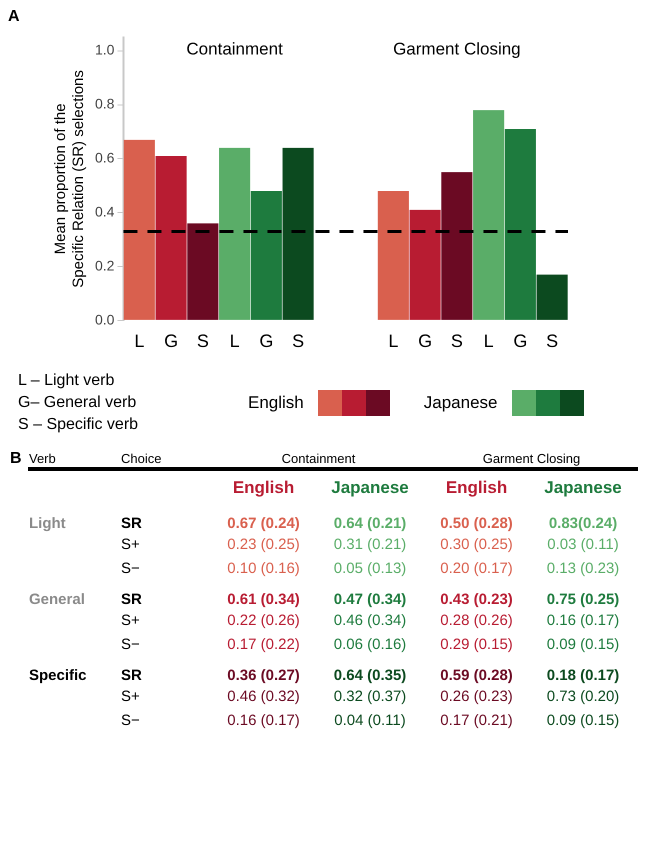  I want to click on text: General, so click(57, 599).